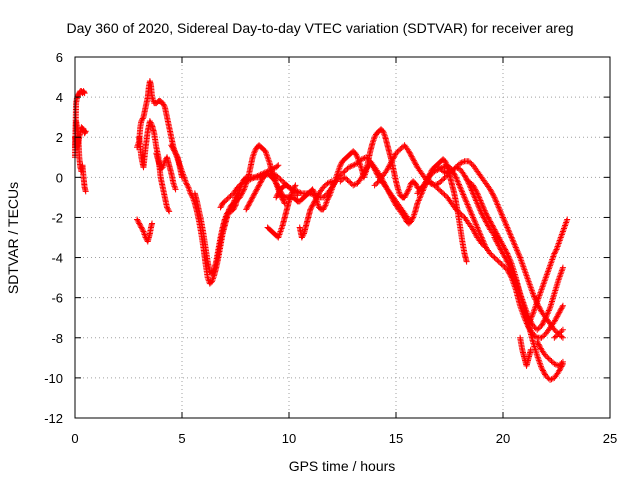  Describe the element at coordinates (57, 217) in the screenshot. I see `y-tick-label: -2` at that location.